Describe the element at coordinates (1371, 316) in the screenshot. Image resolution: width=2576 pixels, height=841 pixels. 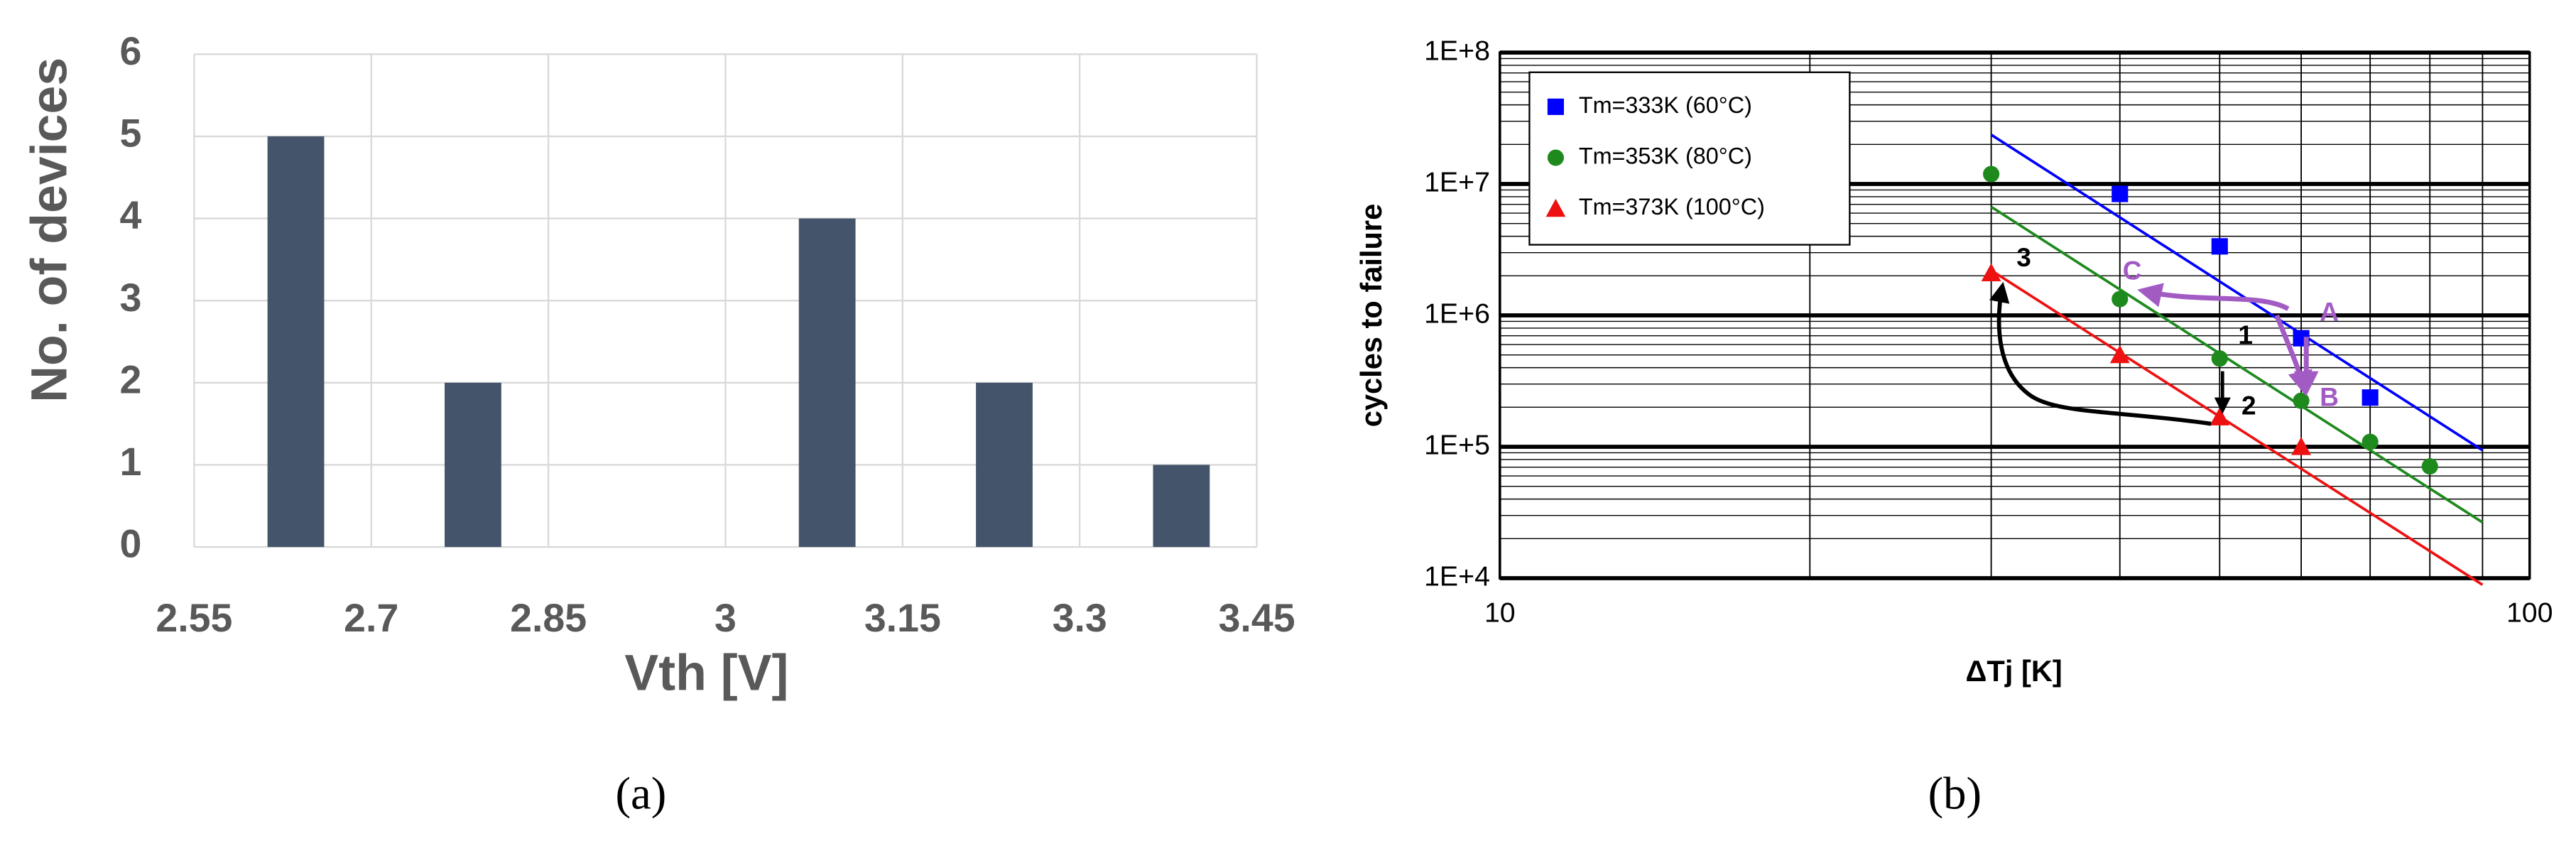
I see `y-axis-label: cycles to failure` at that location.